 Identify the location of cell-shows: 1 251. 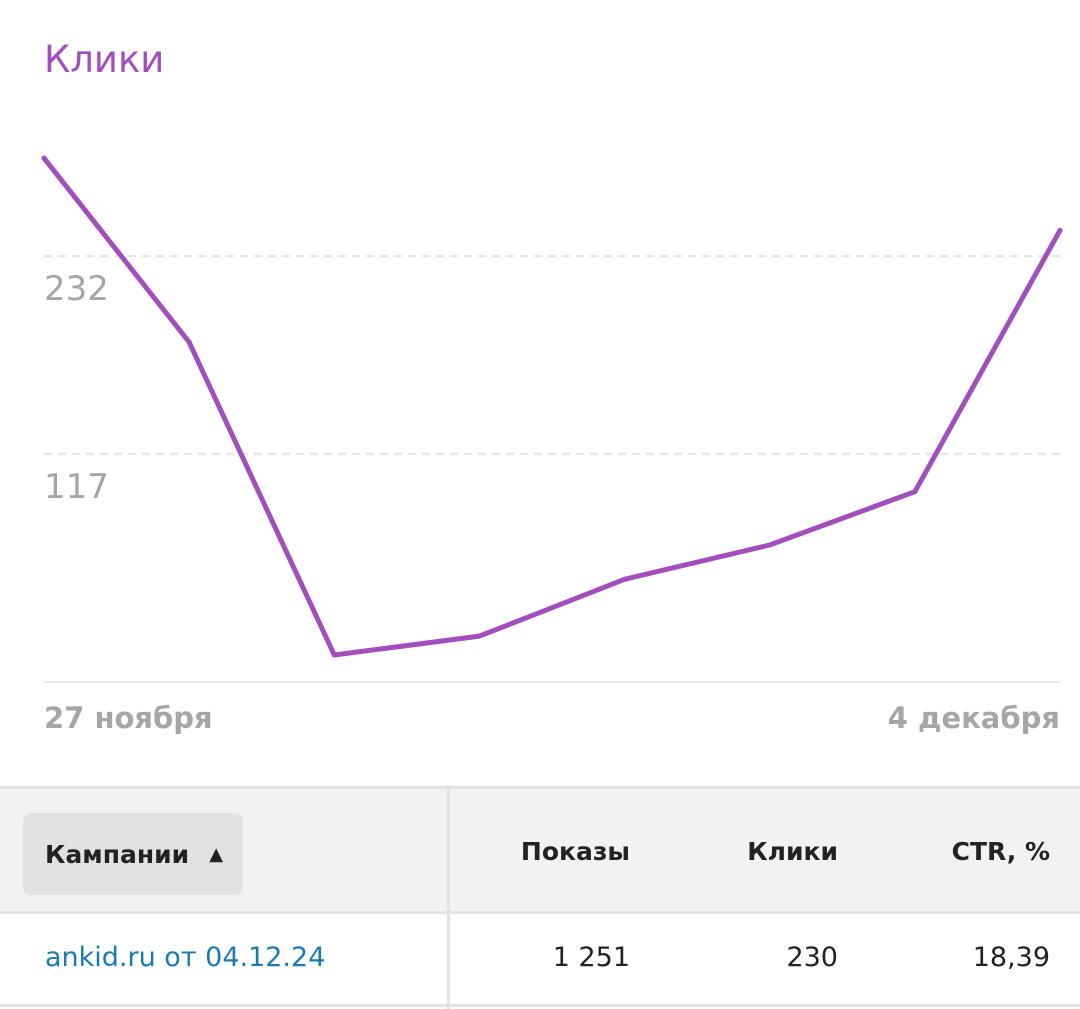
(591, 957).